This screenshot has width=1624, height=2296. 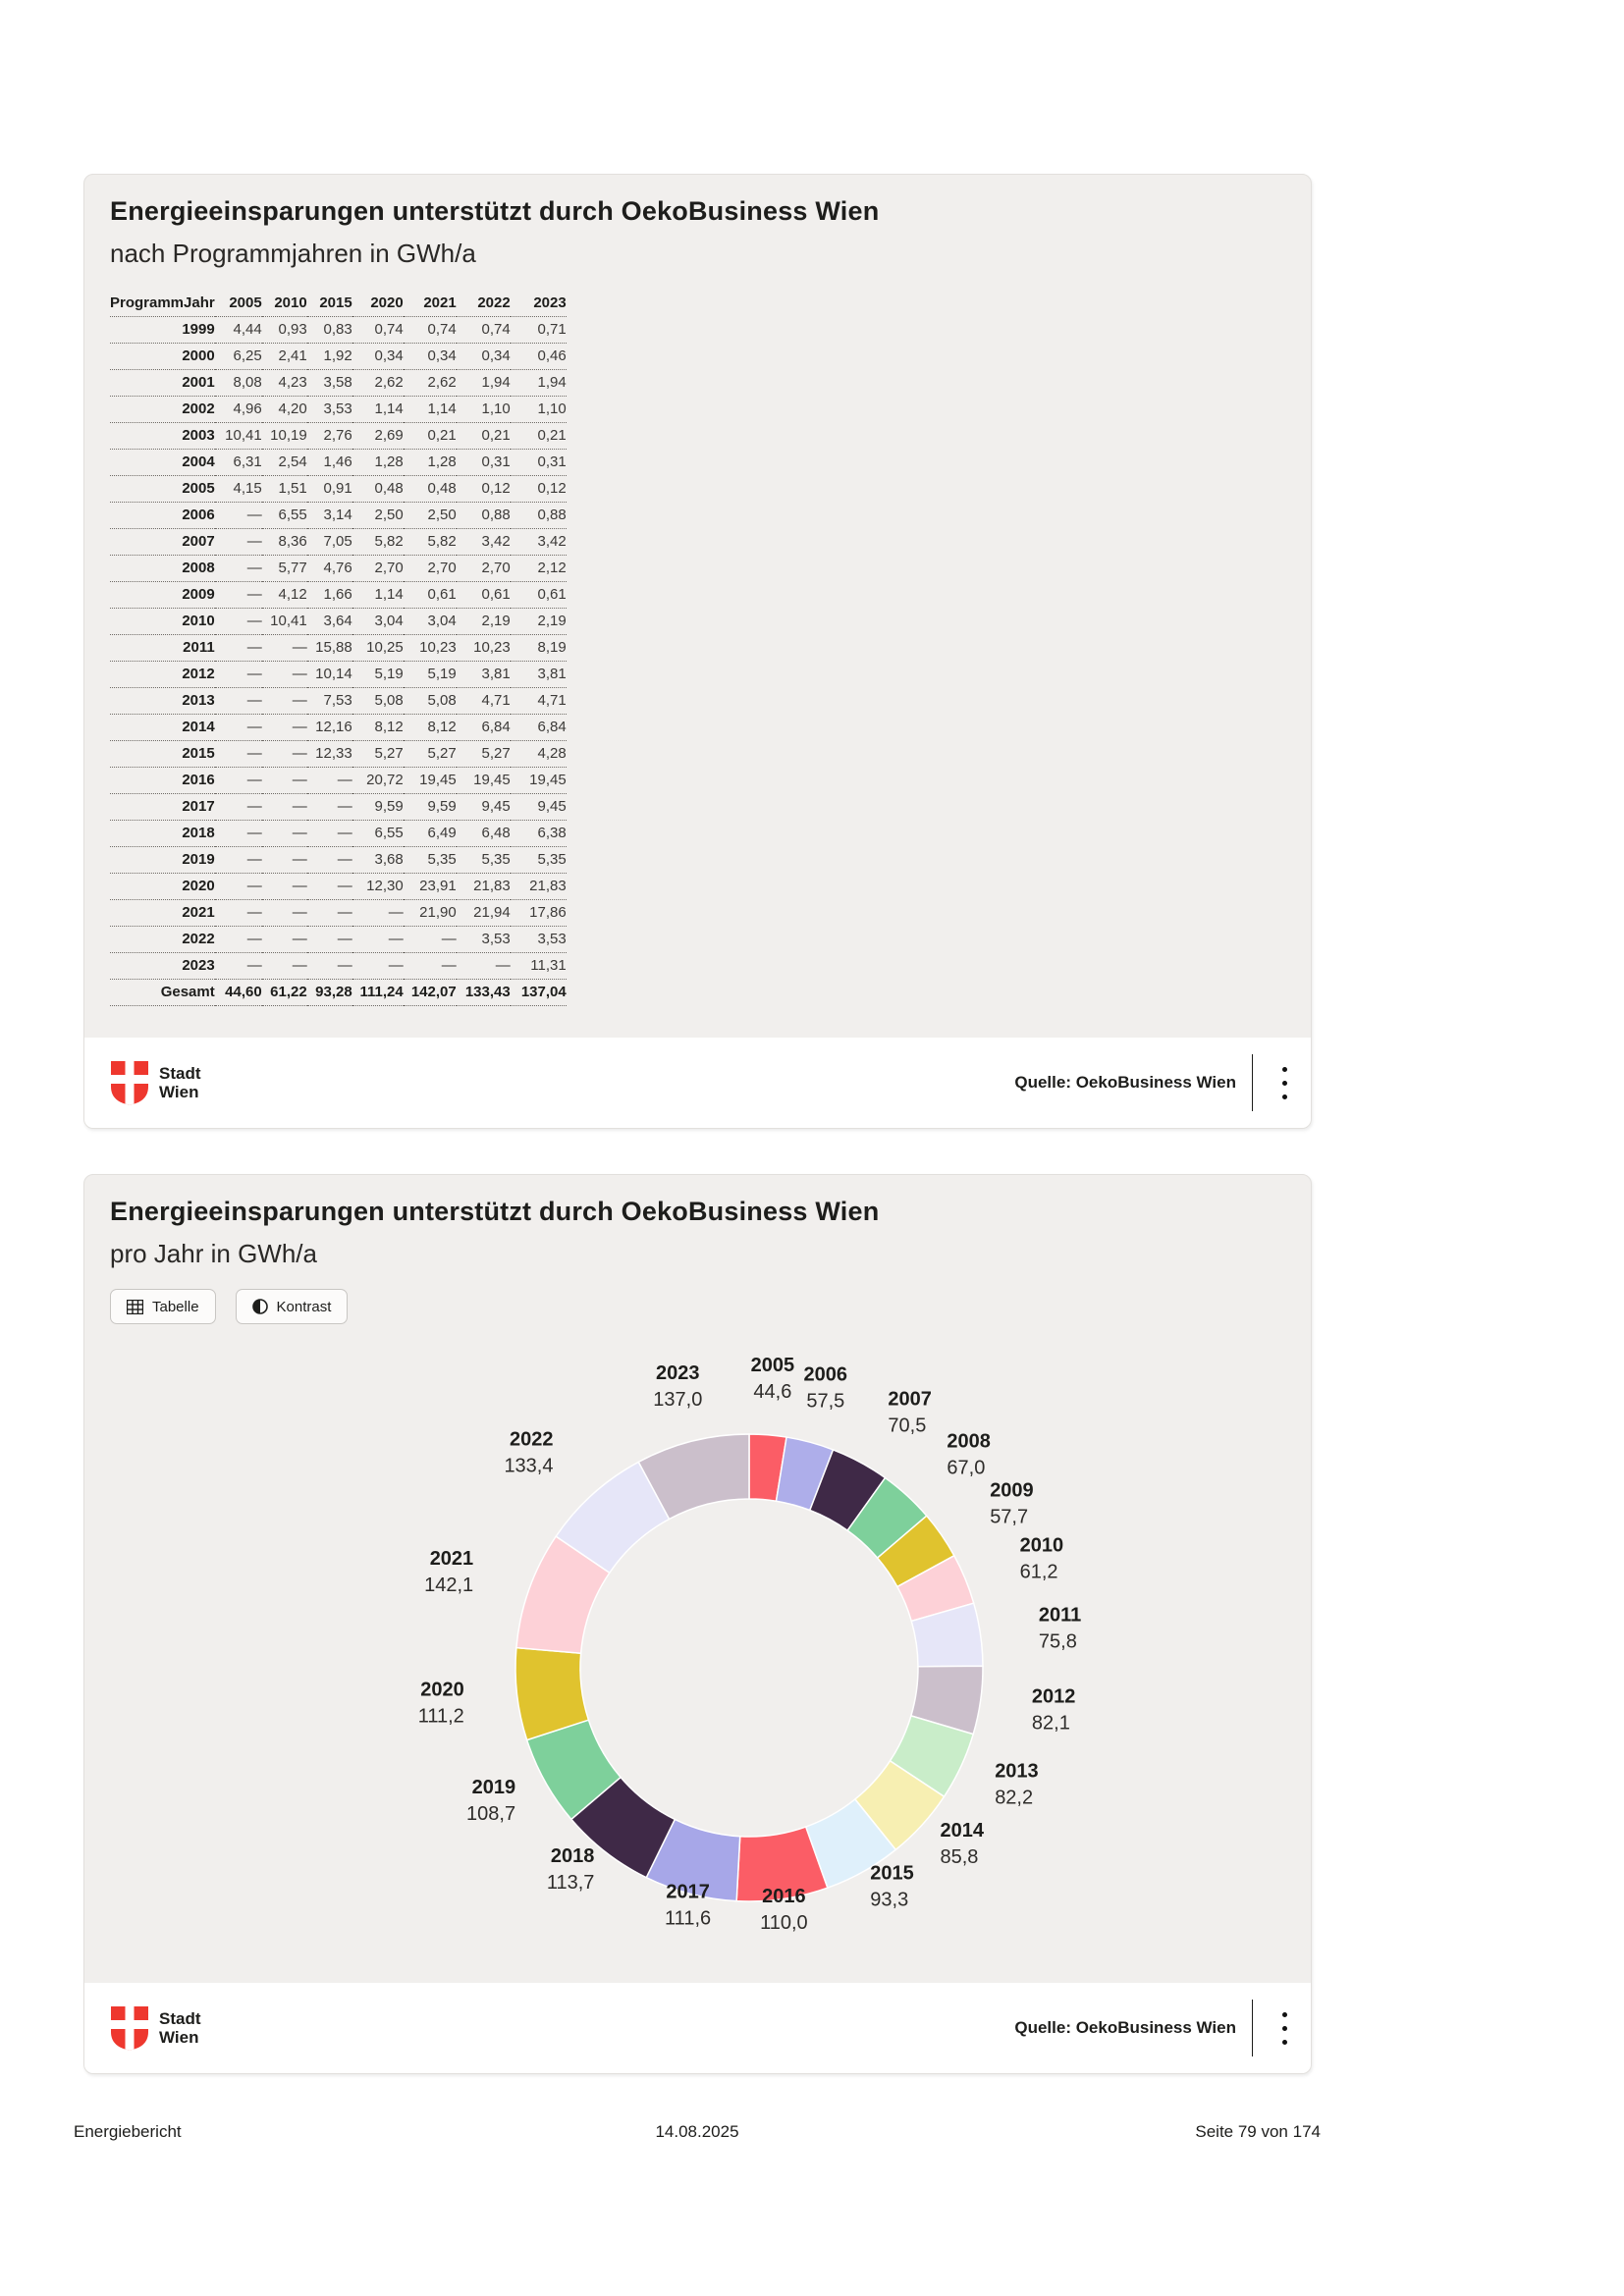 What do you see at coordinates (162, 754) in the screenshot?
I see `row-label-cell: 2015` at bounding box center [162, 754].